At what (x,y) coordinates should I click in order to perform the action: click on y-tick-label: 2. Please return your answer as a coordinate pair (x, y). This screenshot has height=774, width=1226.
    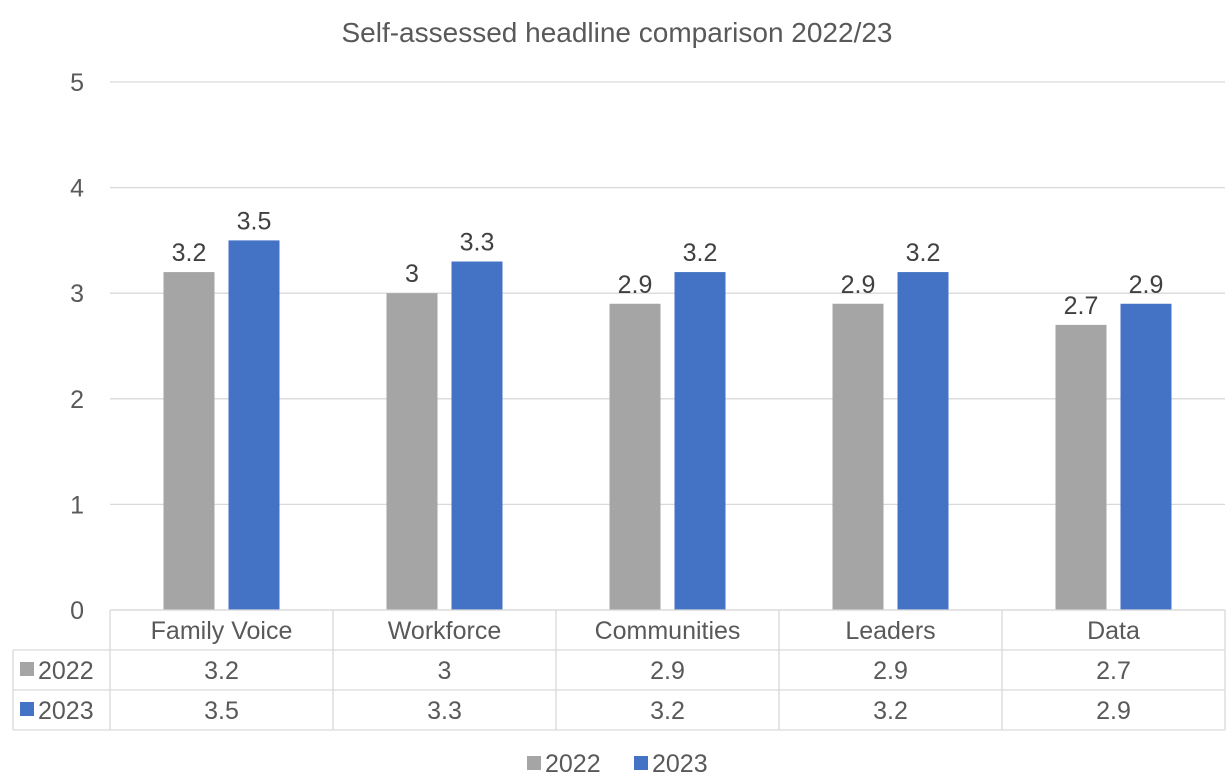
    Looking at the image, I should click on (77, 400).